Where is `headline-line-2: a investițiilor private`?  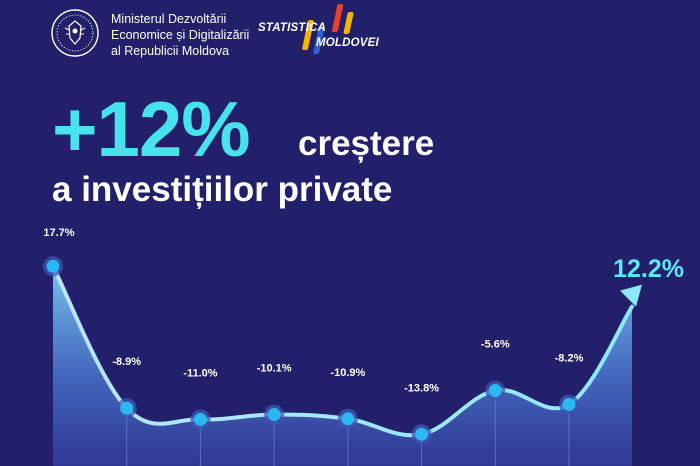 headline-line-2: a investițiilor private is located at coordinates (222, 189).